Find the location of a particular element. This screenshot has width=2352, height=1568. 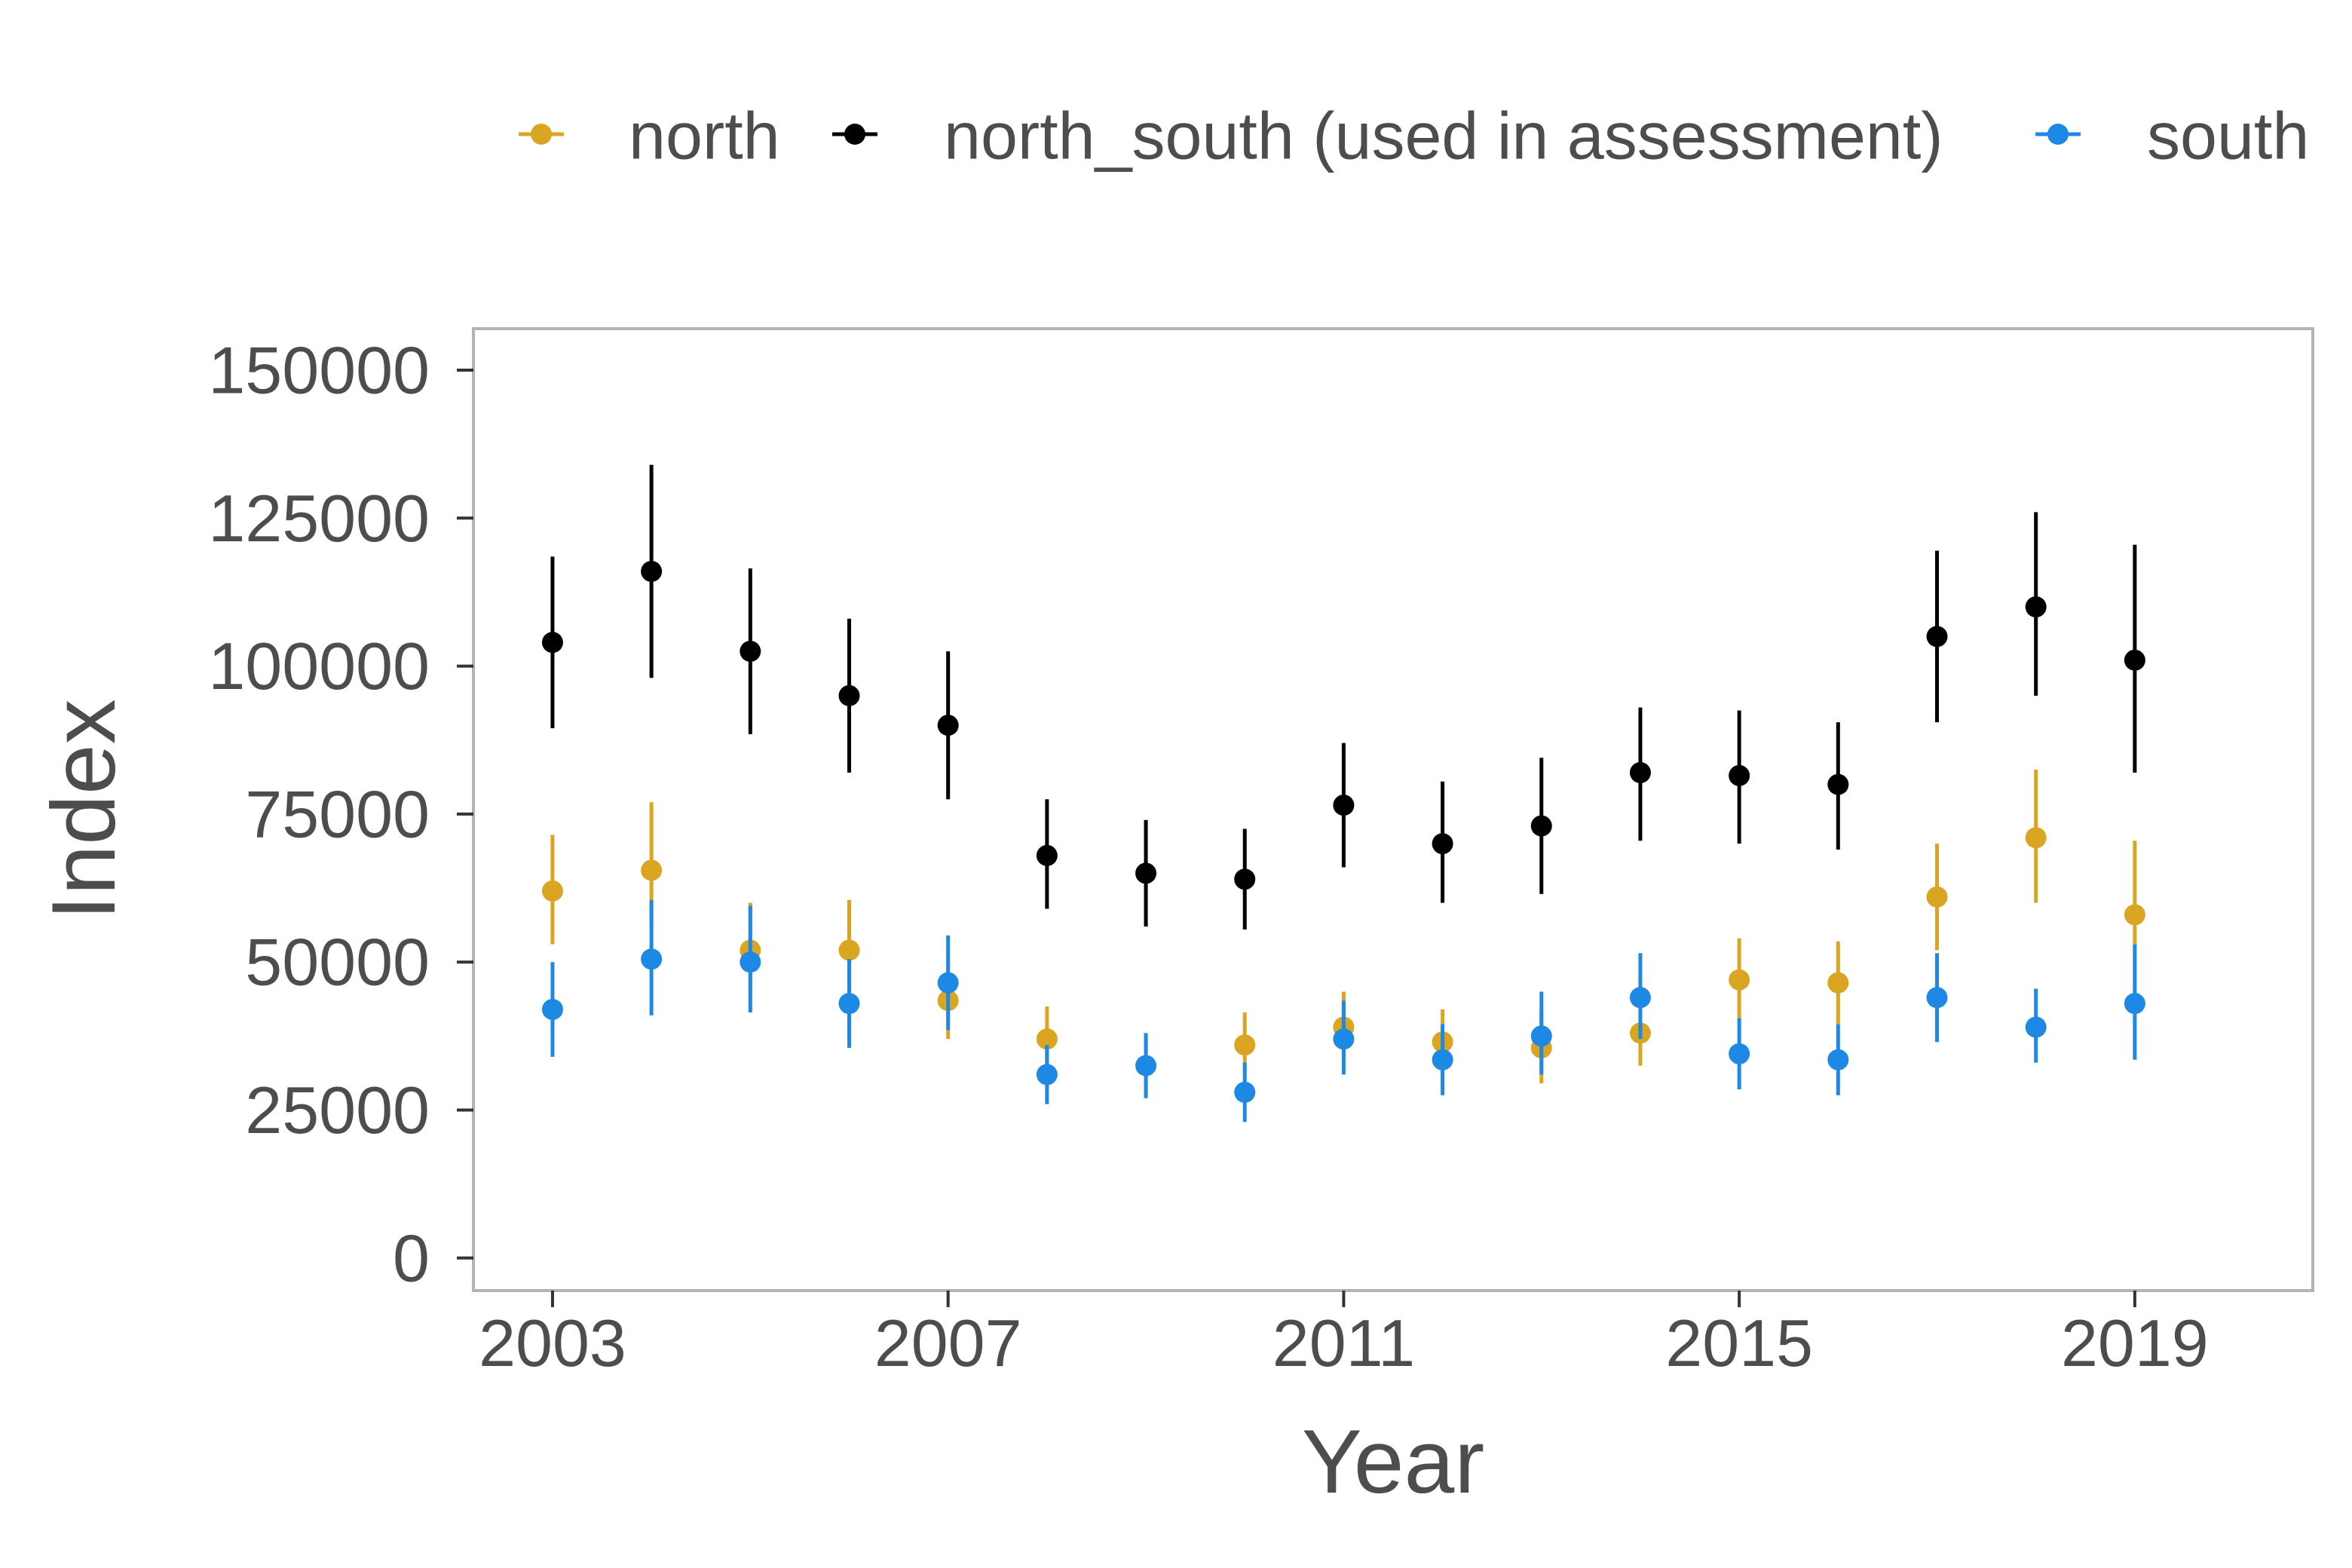

x-tick-label: 2003 is located at coordinates (552, 1343).